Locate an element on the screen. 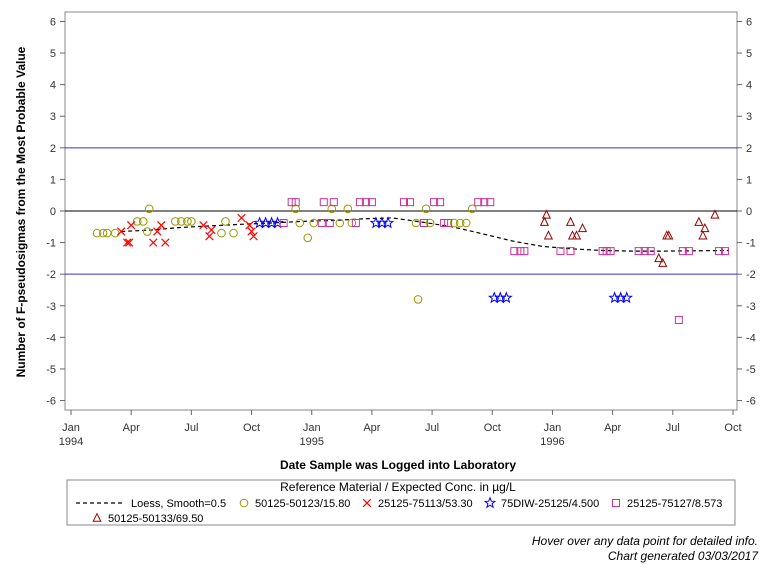 The width and height of the screenshot is (768, 576). y-tick-label: 1 is located at coordinates (53, 180).